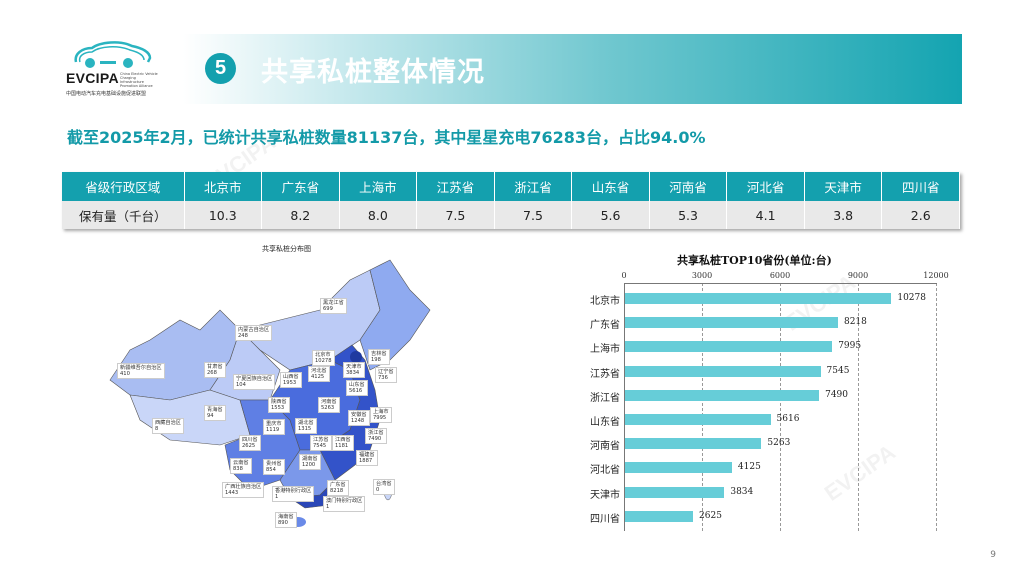 The width and height of the screenshot is (1024, 576). Describe the element at coordinates (742, 491) in the screenshot. I see `bar-value-label: 3834` at that location.